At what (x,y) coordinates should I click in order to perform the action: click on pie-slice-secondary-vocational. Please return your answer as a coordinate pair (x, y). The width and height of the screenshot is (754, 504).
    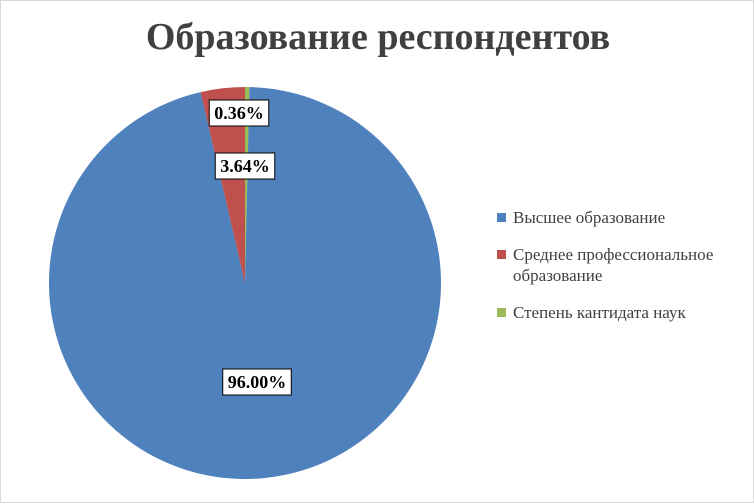
    Looking at the image, I should click on (222, 185).